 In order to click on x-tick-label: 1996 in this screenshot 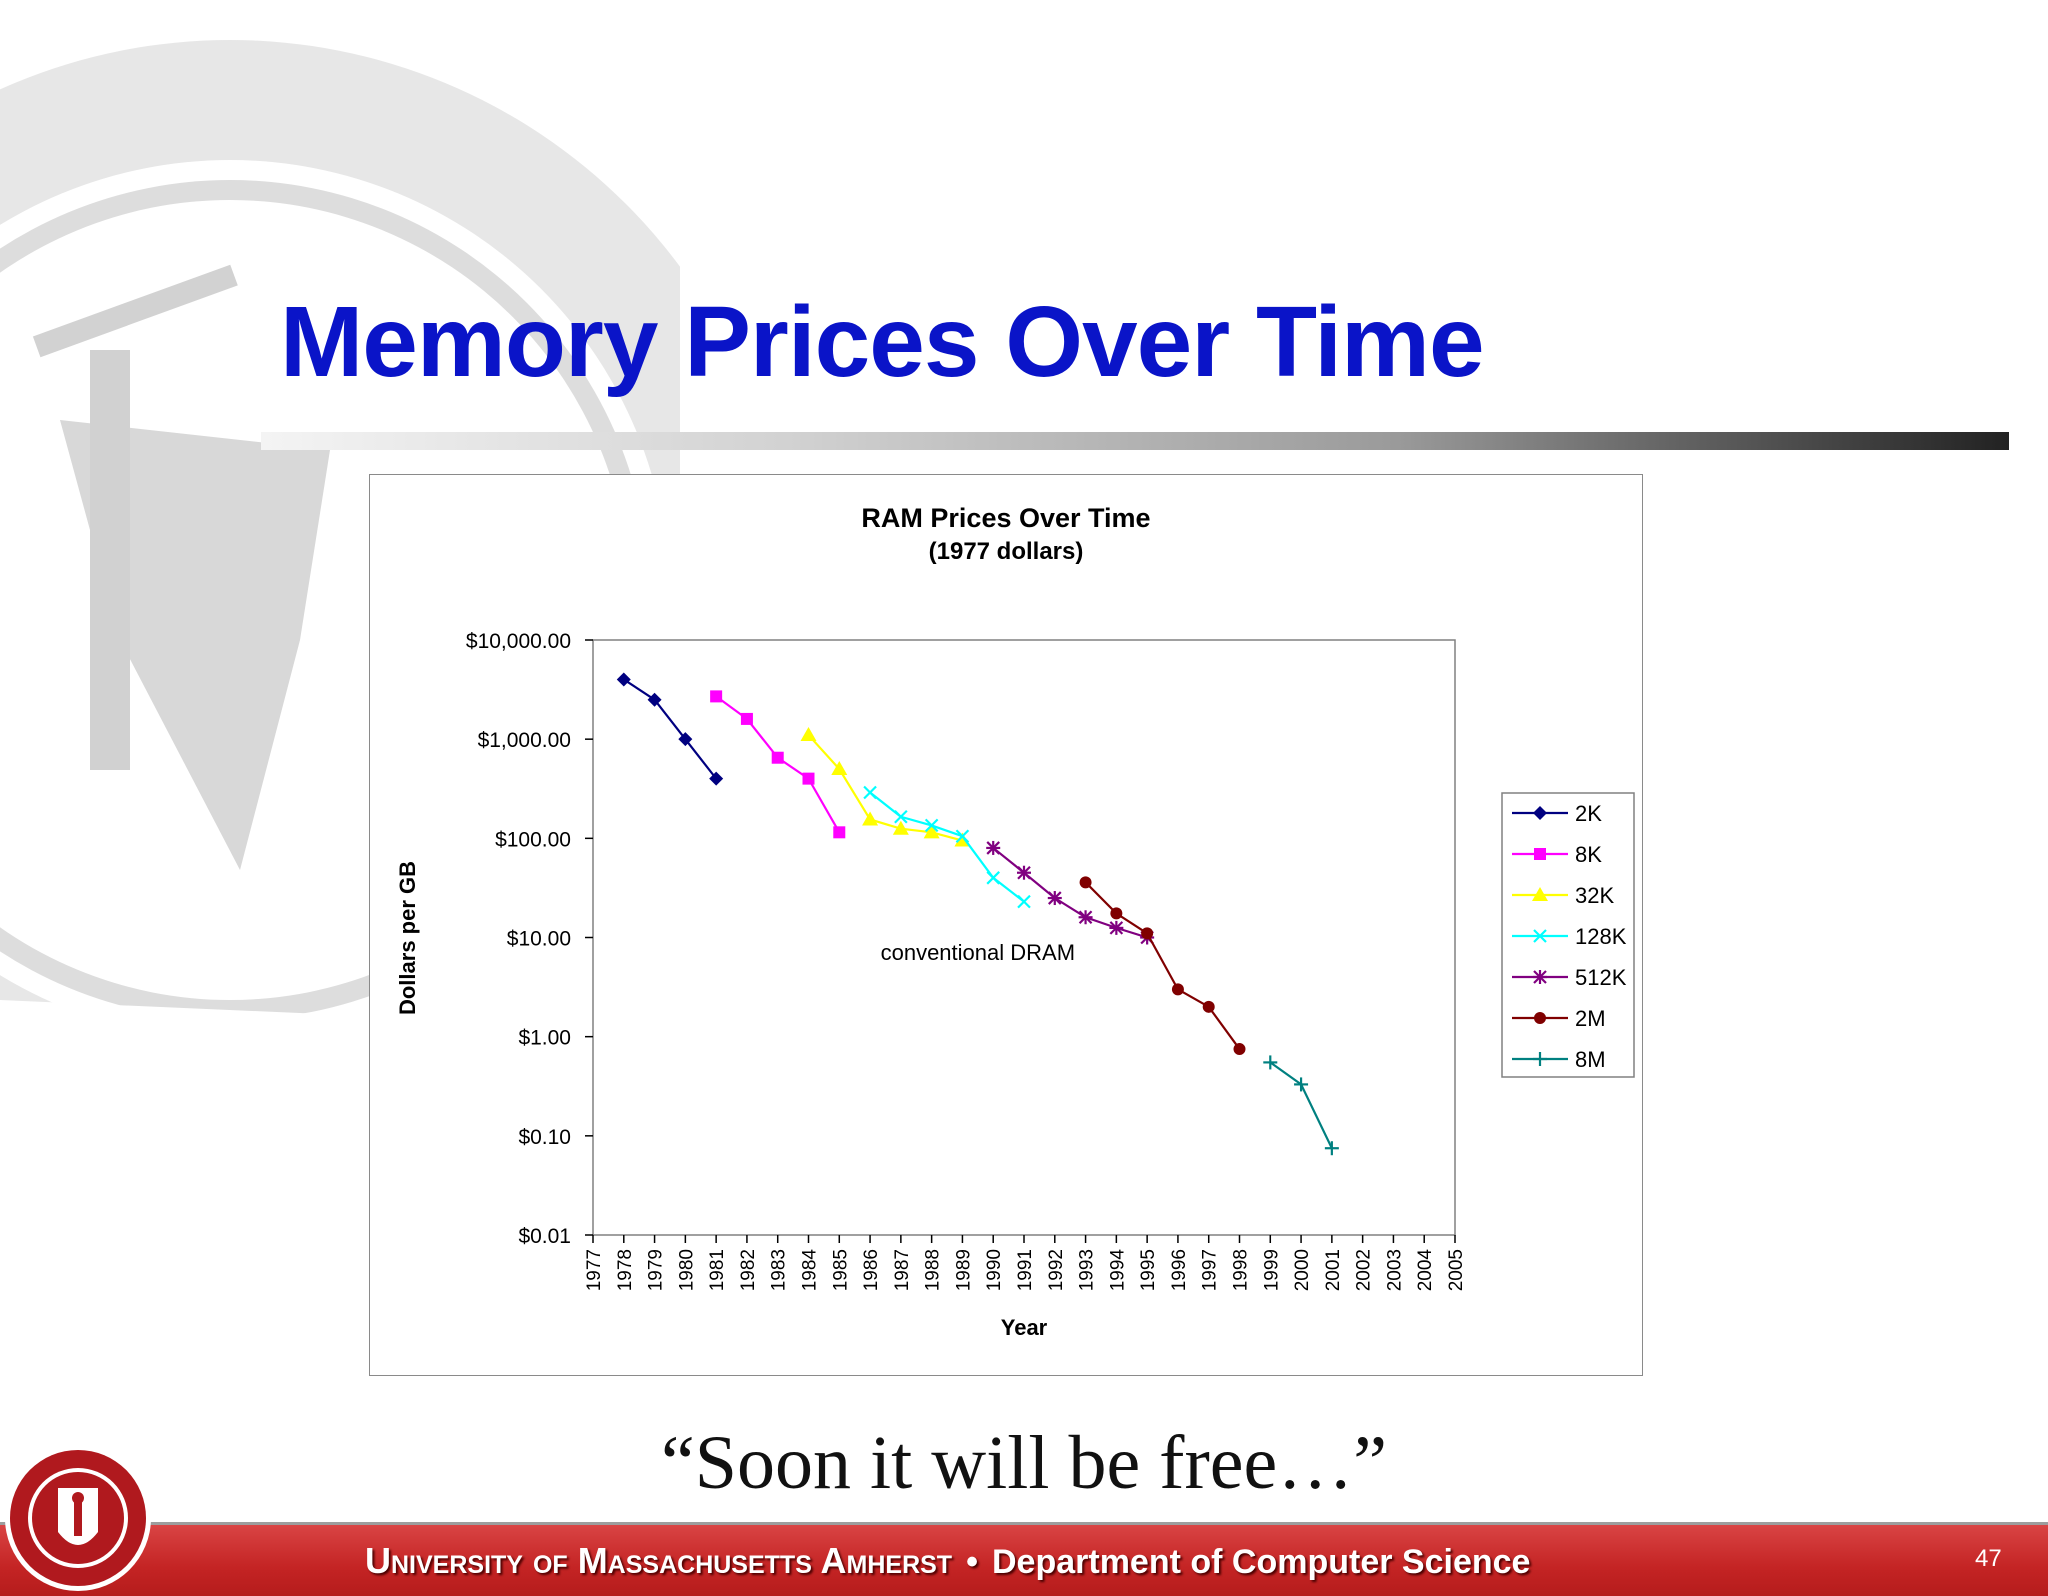, I will do `click(1179, 1270)`.